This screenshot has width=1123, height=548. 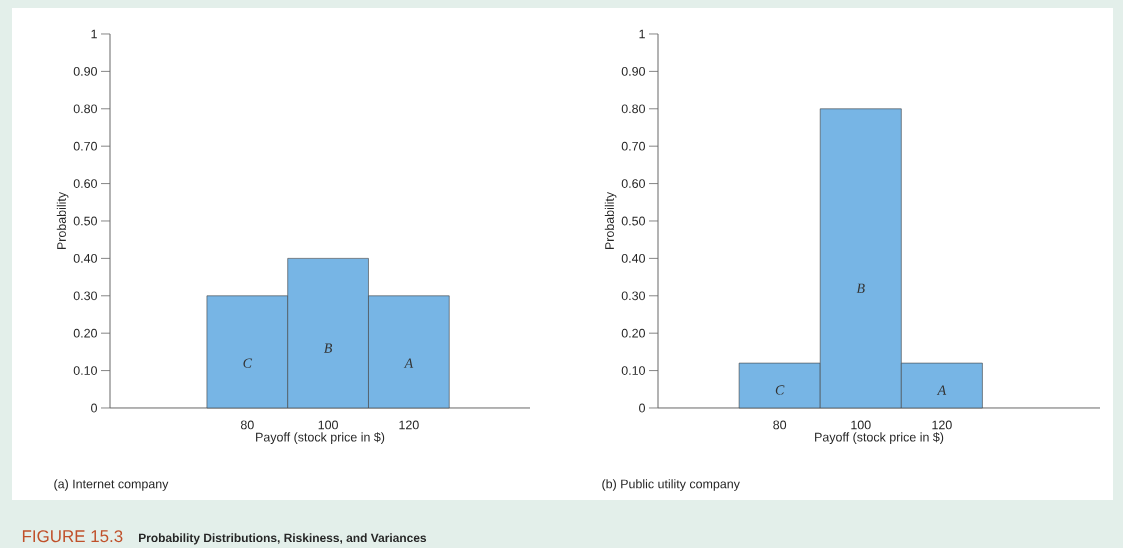 I want to click on text: (b) Public utility company, so click(x=671, y=485).